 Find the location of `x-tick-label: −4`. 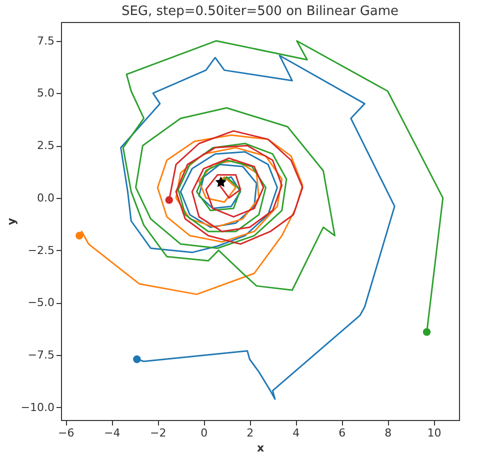

x-tick-label: −4 is located at coordinates (112, 433).